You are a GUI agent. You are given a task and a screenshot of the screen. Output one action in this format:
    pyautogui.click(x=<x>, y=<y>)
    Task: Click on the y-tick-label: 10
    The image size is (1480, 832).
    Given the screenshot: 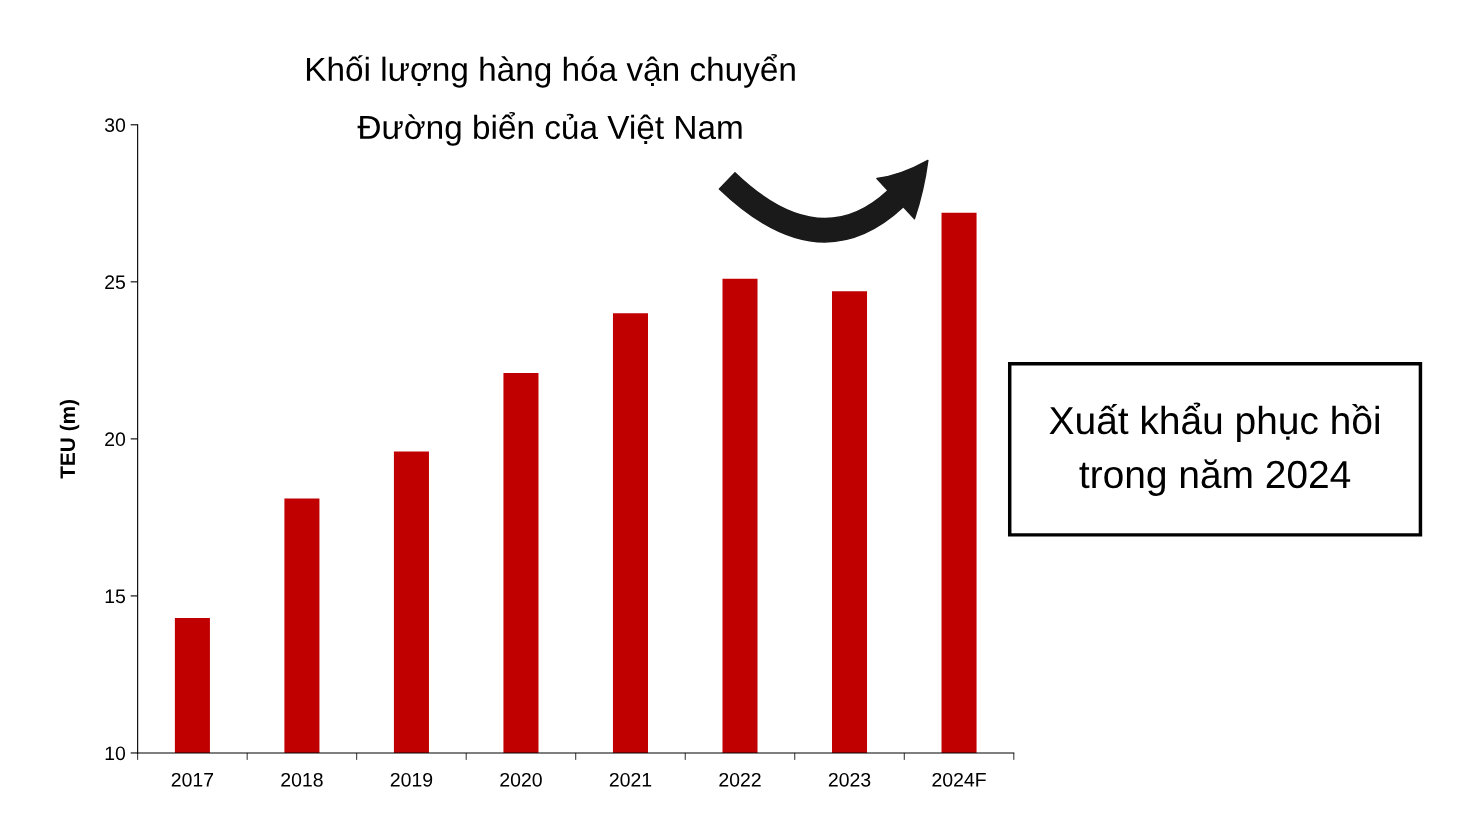 What is the action you would take?
    pyautogui.click(x=115, y=753)
    